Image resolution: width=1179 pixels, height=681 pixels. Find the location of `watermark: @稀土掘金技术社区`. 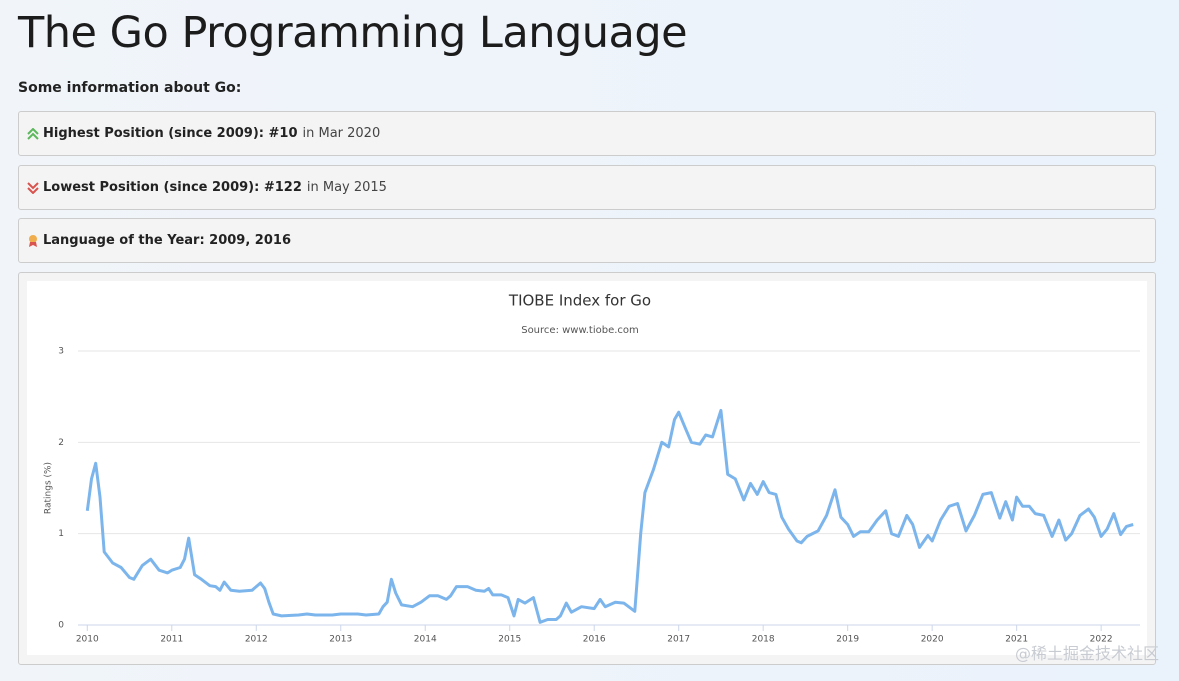

watermark: @稀土掘金技术社区 is located at coordinates (1086, 653).